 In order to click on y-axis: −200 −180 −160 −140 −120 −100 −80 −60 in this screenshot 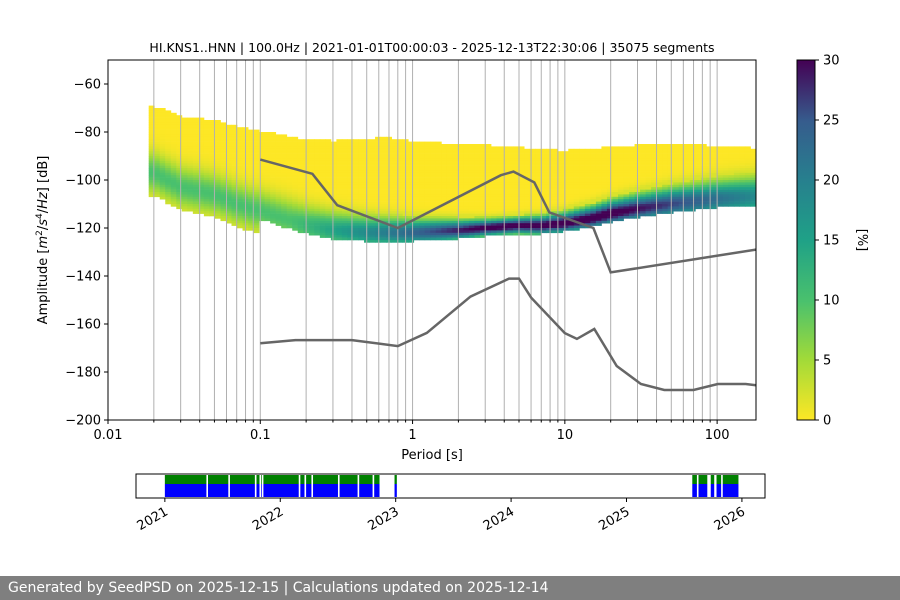, I will do `click(86, 253)`.